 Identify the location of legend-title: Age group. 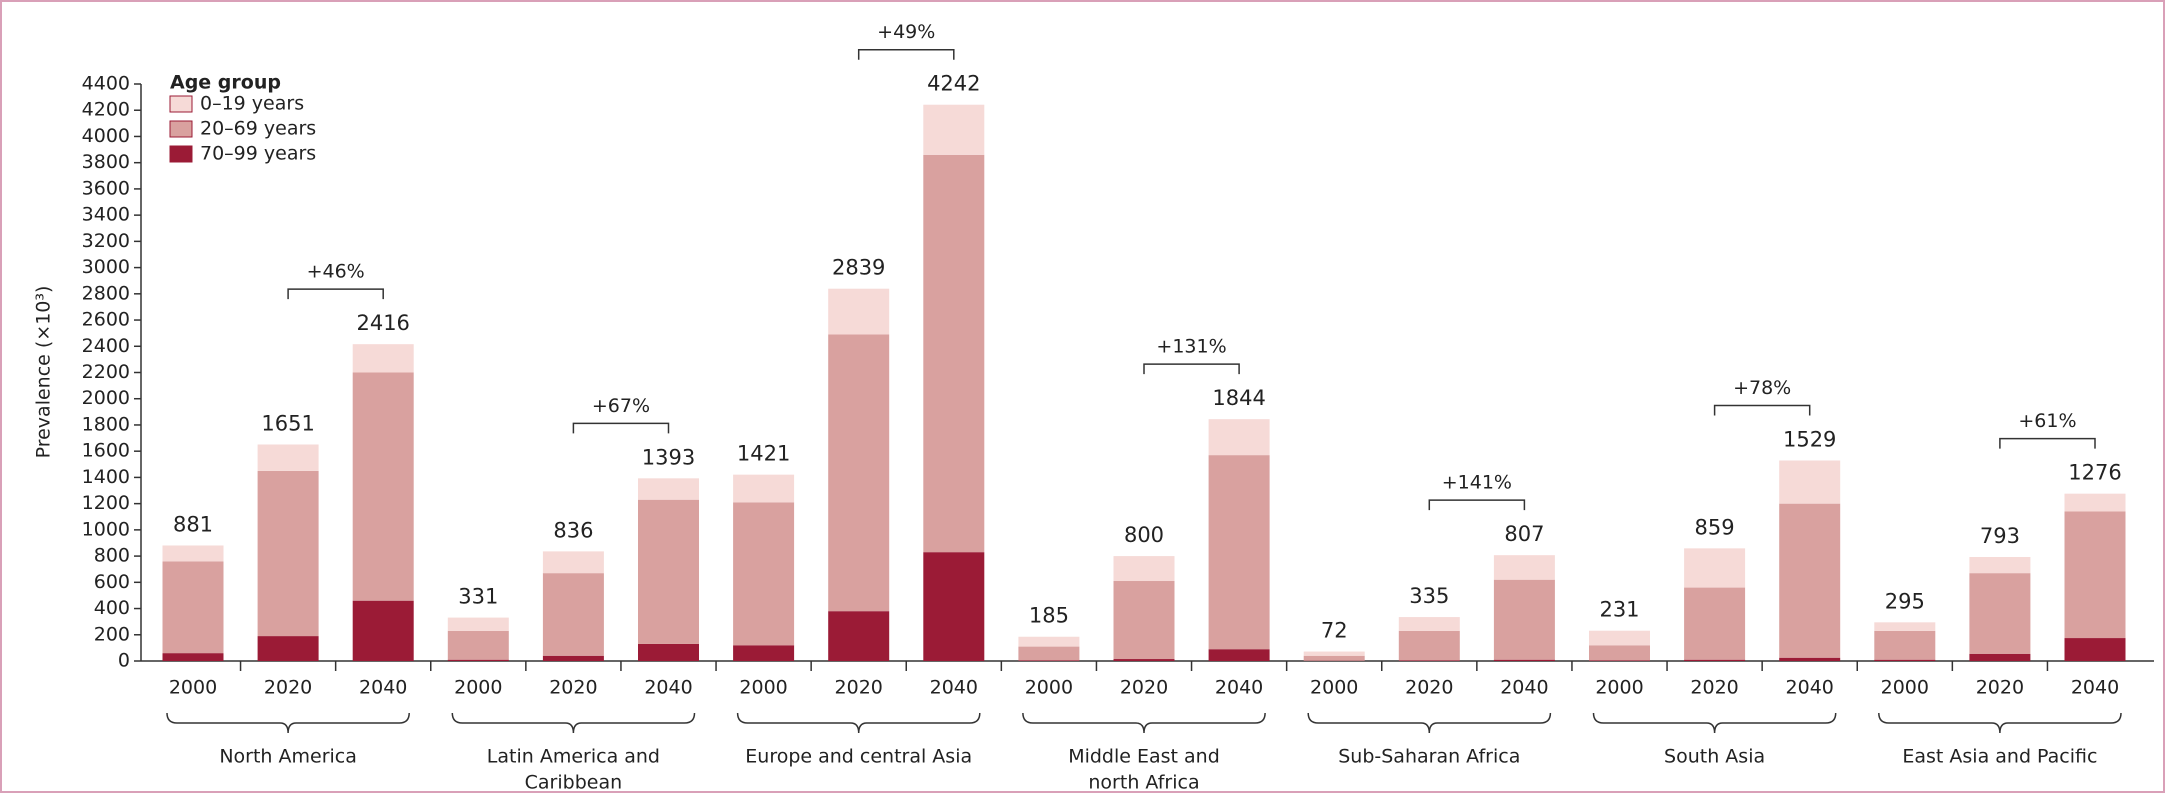
(225, 83).